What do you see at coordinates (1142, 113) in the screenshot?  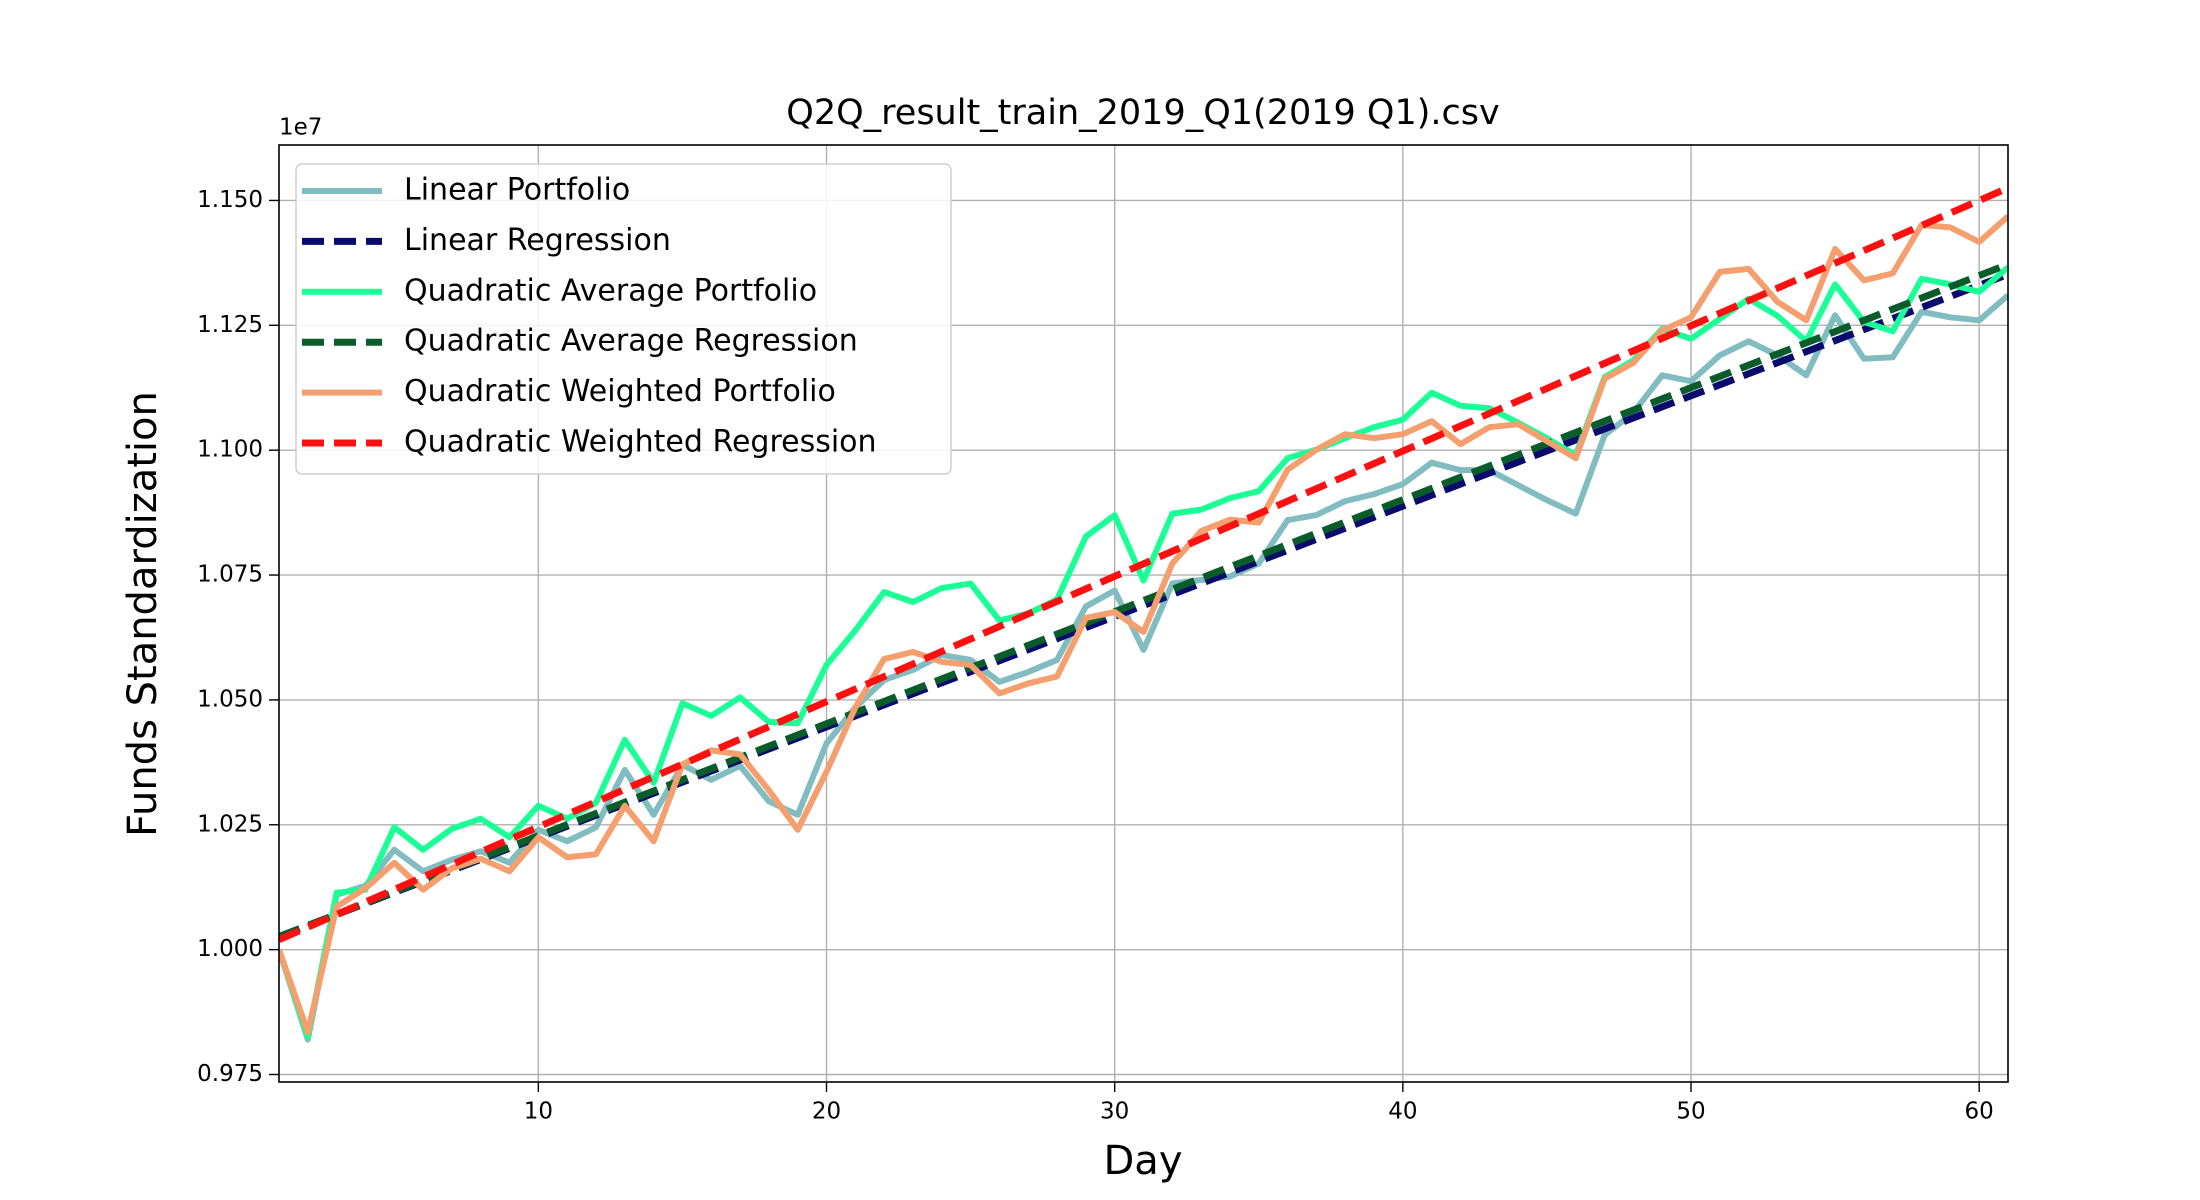 I see `chart-title: Q2Q_result_train_2019_Q1(2019 Q1).csv` at bounding box center [1142, 113].